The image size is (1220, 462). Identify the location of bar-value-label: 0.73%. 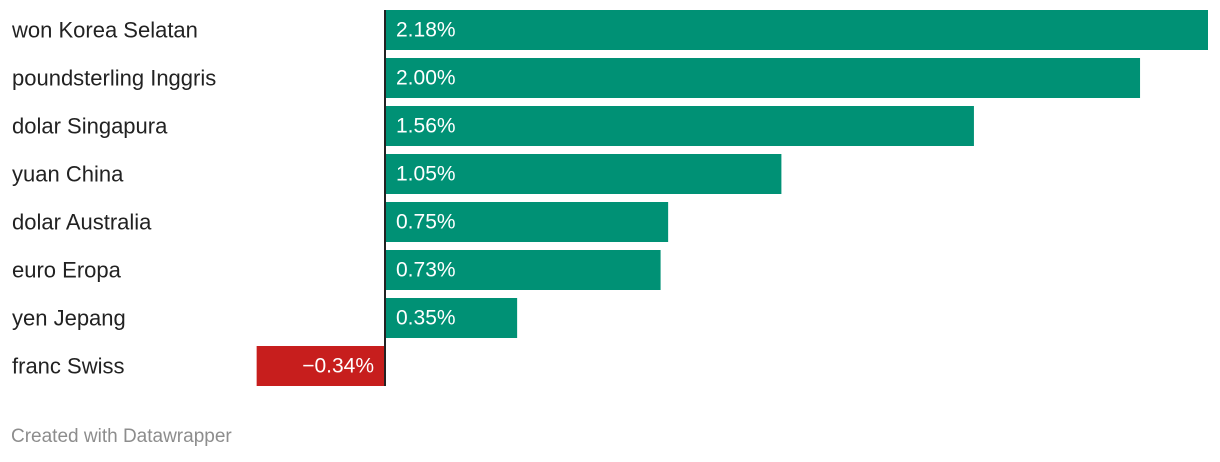
(426, 270).